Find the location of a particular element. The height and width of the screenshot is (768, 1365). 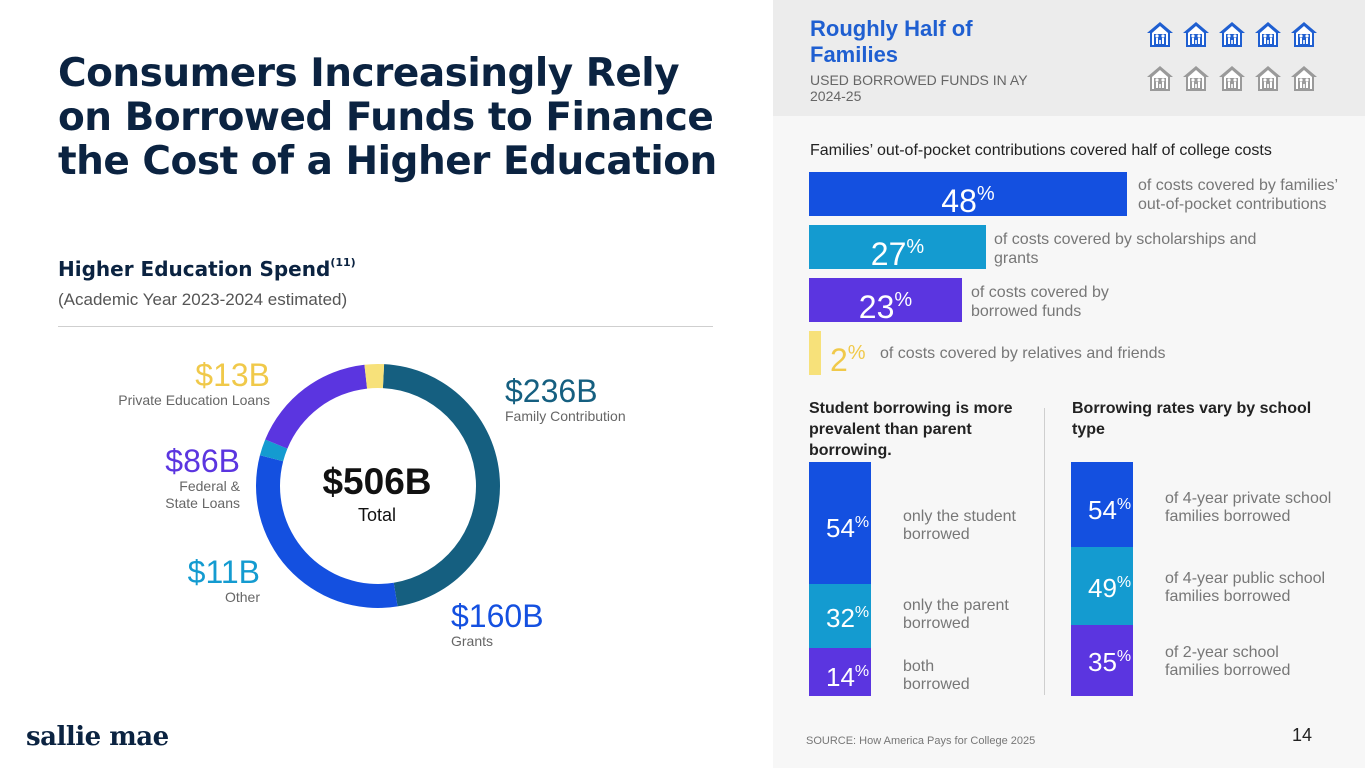

stack-student is located at coordinates (840, 523).